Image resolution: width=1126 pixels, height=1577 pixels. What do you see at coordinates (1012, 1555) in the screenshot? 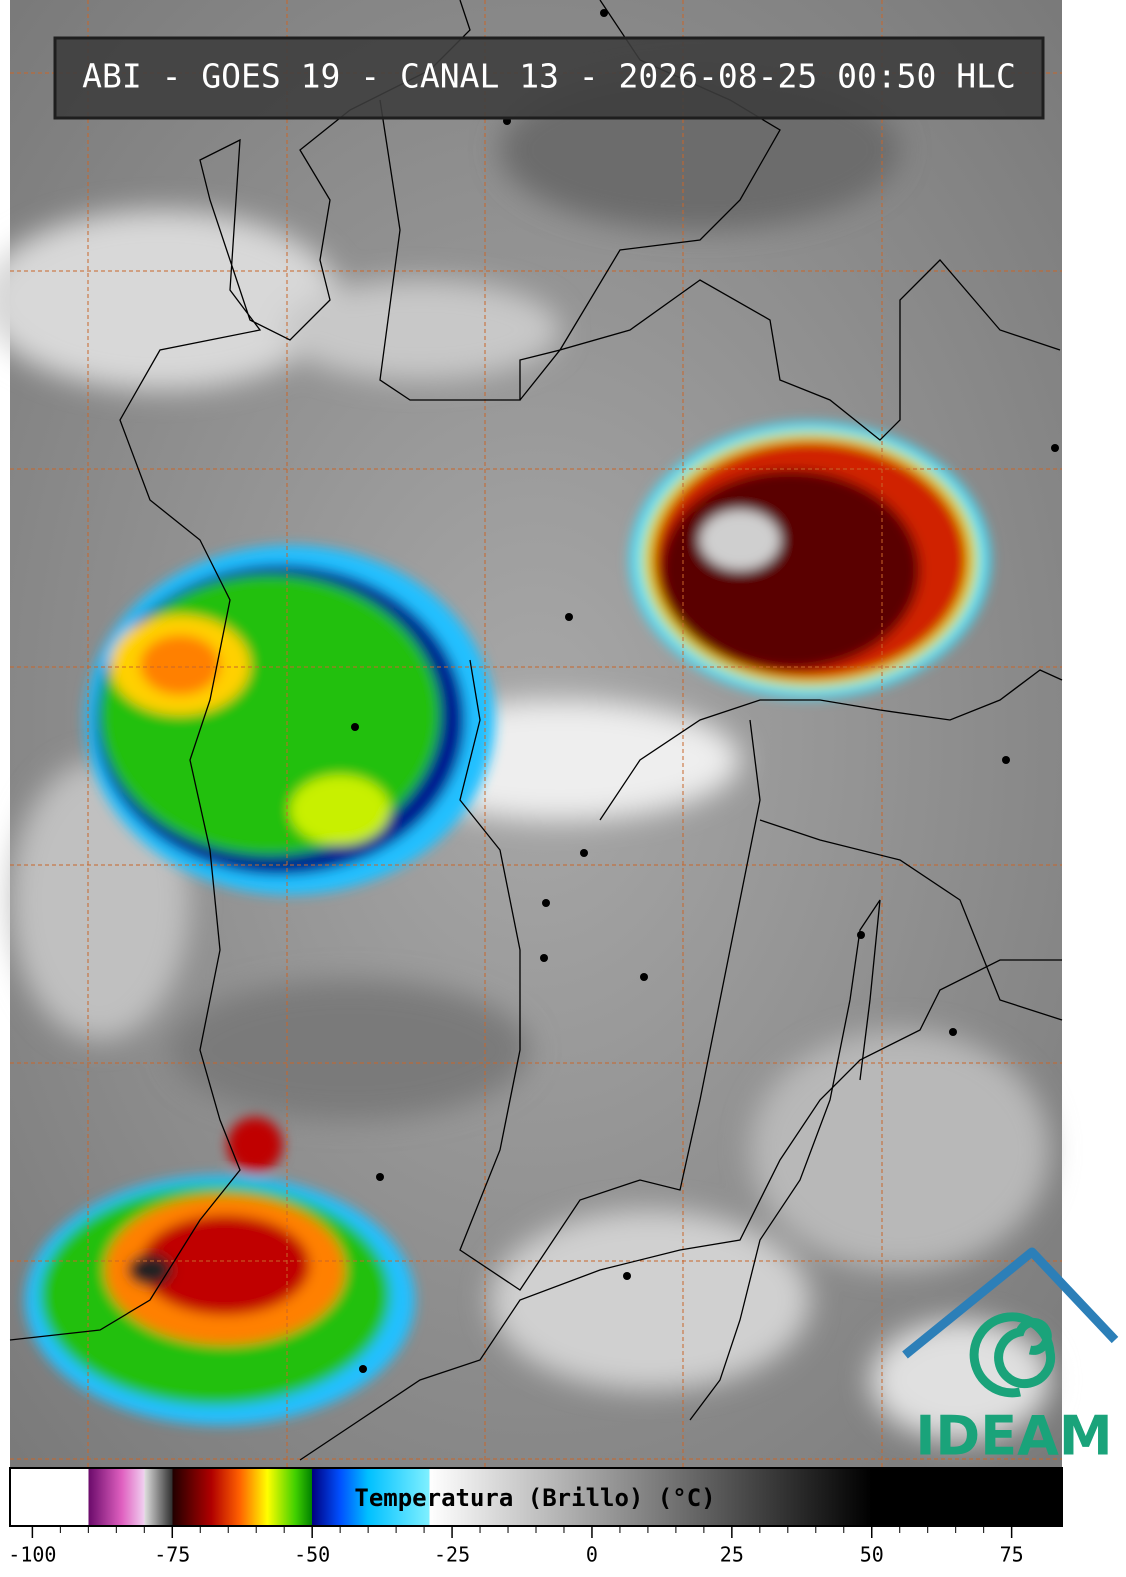
I see `tick-label: 75` at bounding box center [1012, 1555].